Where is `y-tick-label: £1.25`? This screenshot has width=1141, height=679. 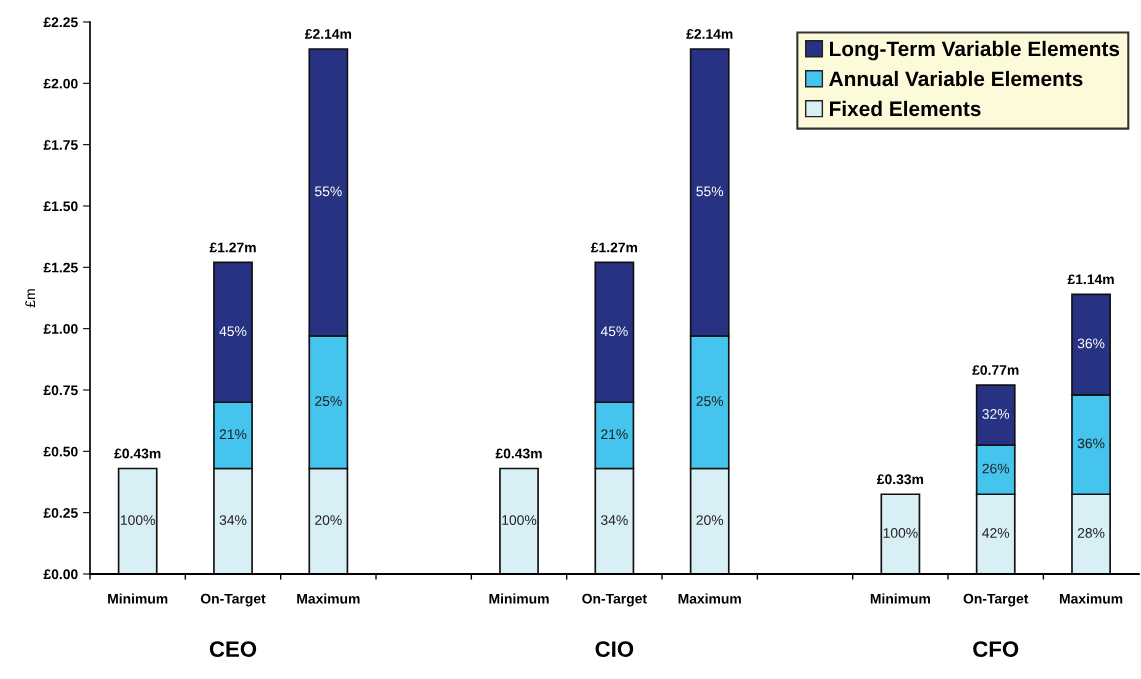
y-tick-label: £1.25 is located at coordinates (60, 267).